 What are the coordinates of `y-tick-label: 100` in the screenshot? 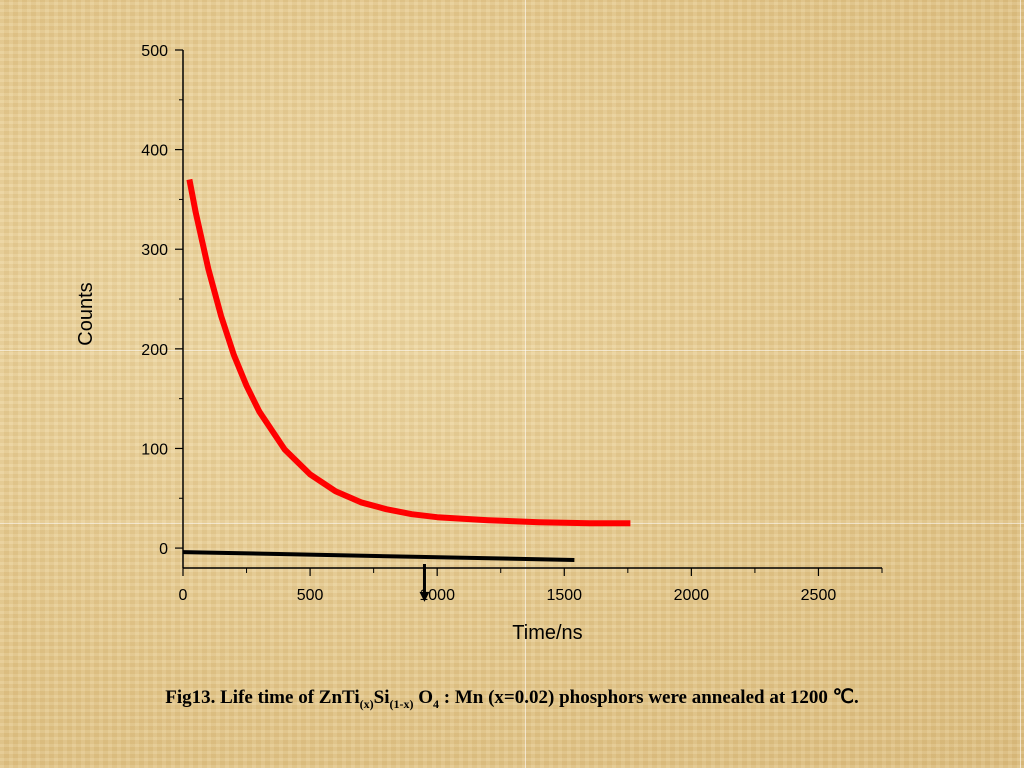 It's located at (154, 449).